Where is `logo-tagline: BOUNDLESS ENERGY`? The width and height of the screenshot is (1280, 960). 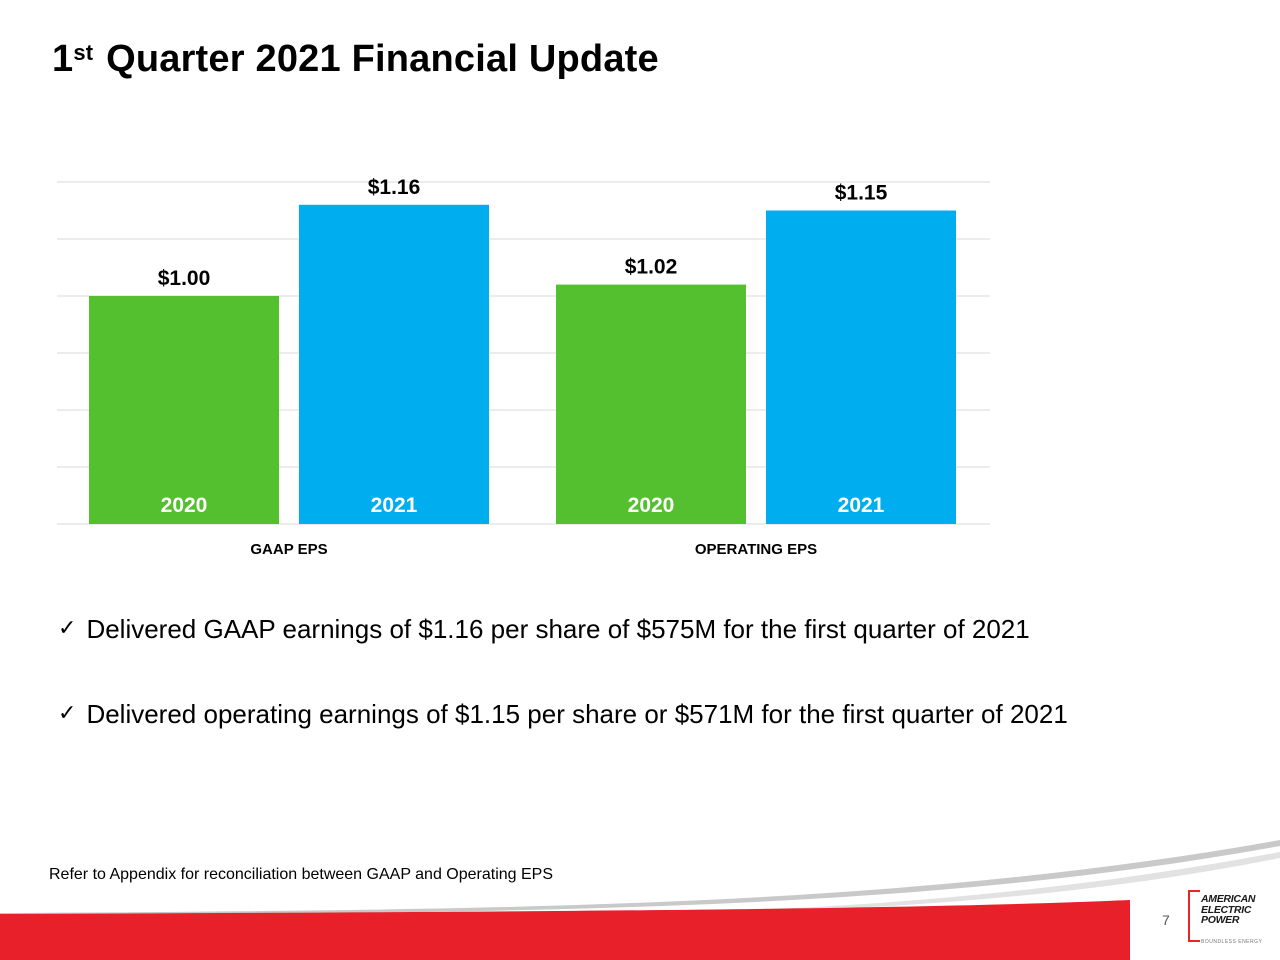
logo-tagline: BOUNDLESS ENERGY is located at coordinates (1232, 942).